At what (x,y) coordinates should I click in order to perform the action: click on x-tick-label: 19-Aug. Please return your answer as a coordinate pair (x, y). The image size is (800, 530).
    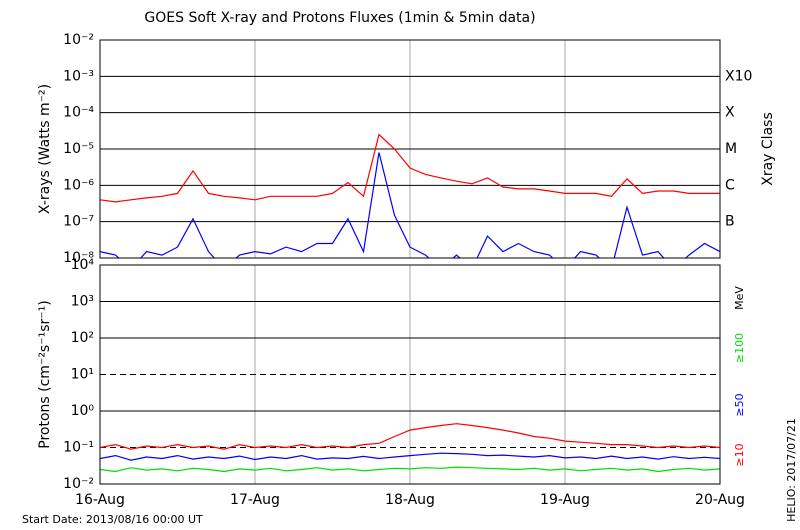
    Looking at the image, I should click on (565, 500).